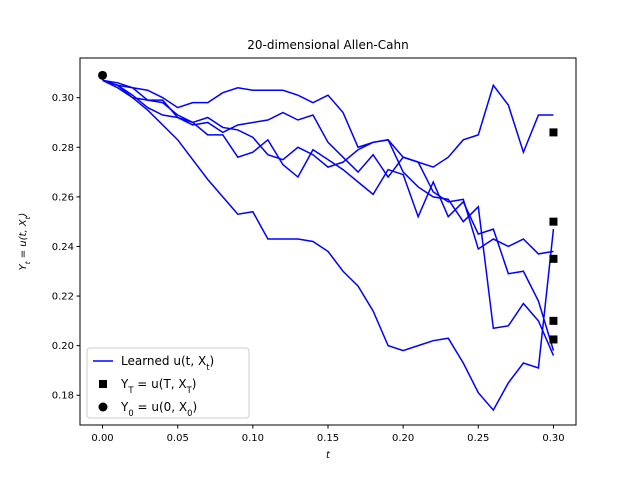 The image size is (640, 480). What do you see at coordinates (103, 384) in the screenshot?
I see `legend-square` at bounding box center [103, 384].